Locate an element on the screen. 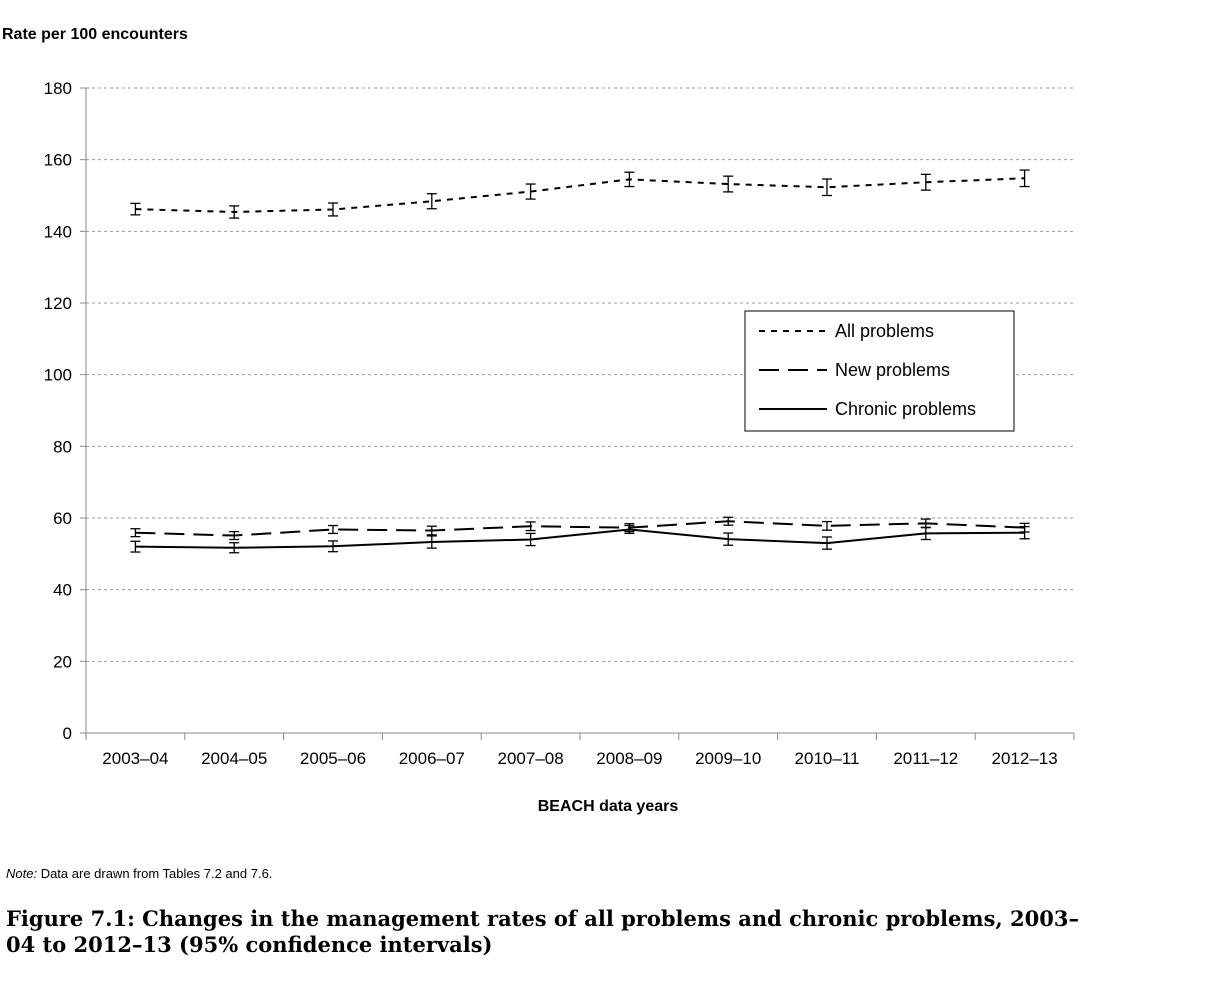 This screenshot has width=1224, height=994. y-tick-label: 60 is located at coordinates (62, 518).